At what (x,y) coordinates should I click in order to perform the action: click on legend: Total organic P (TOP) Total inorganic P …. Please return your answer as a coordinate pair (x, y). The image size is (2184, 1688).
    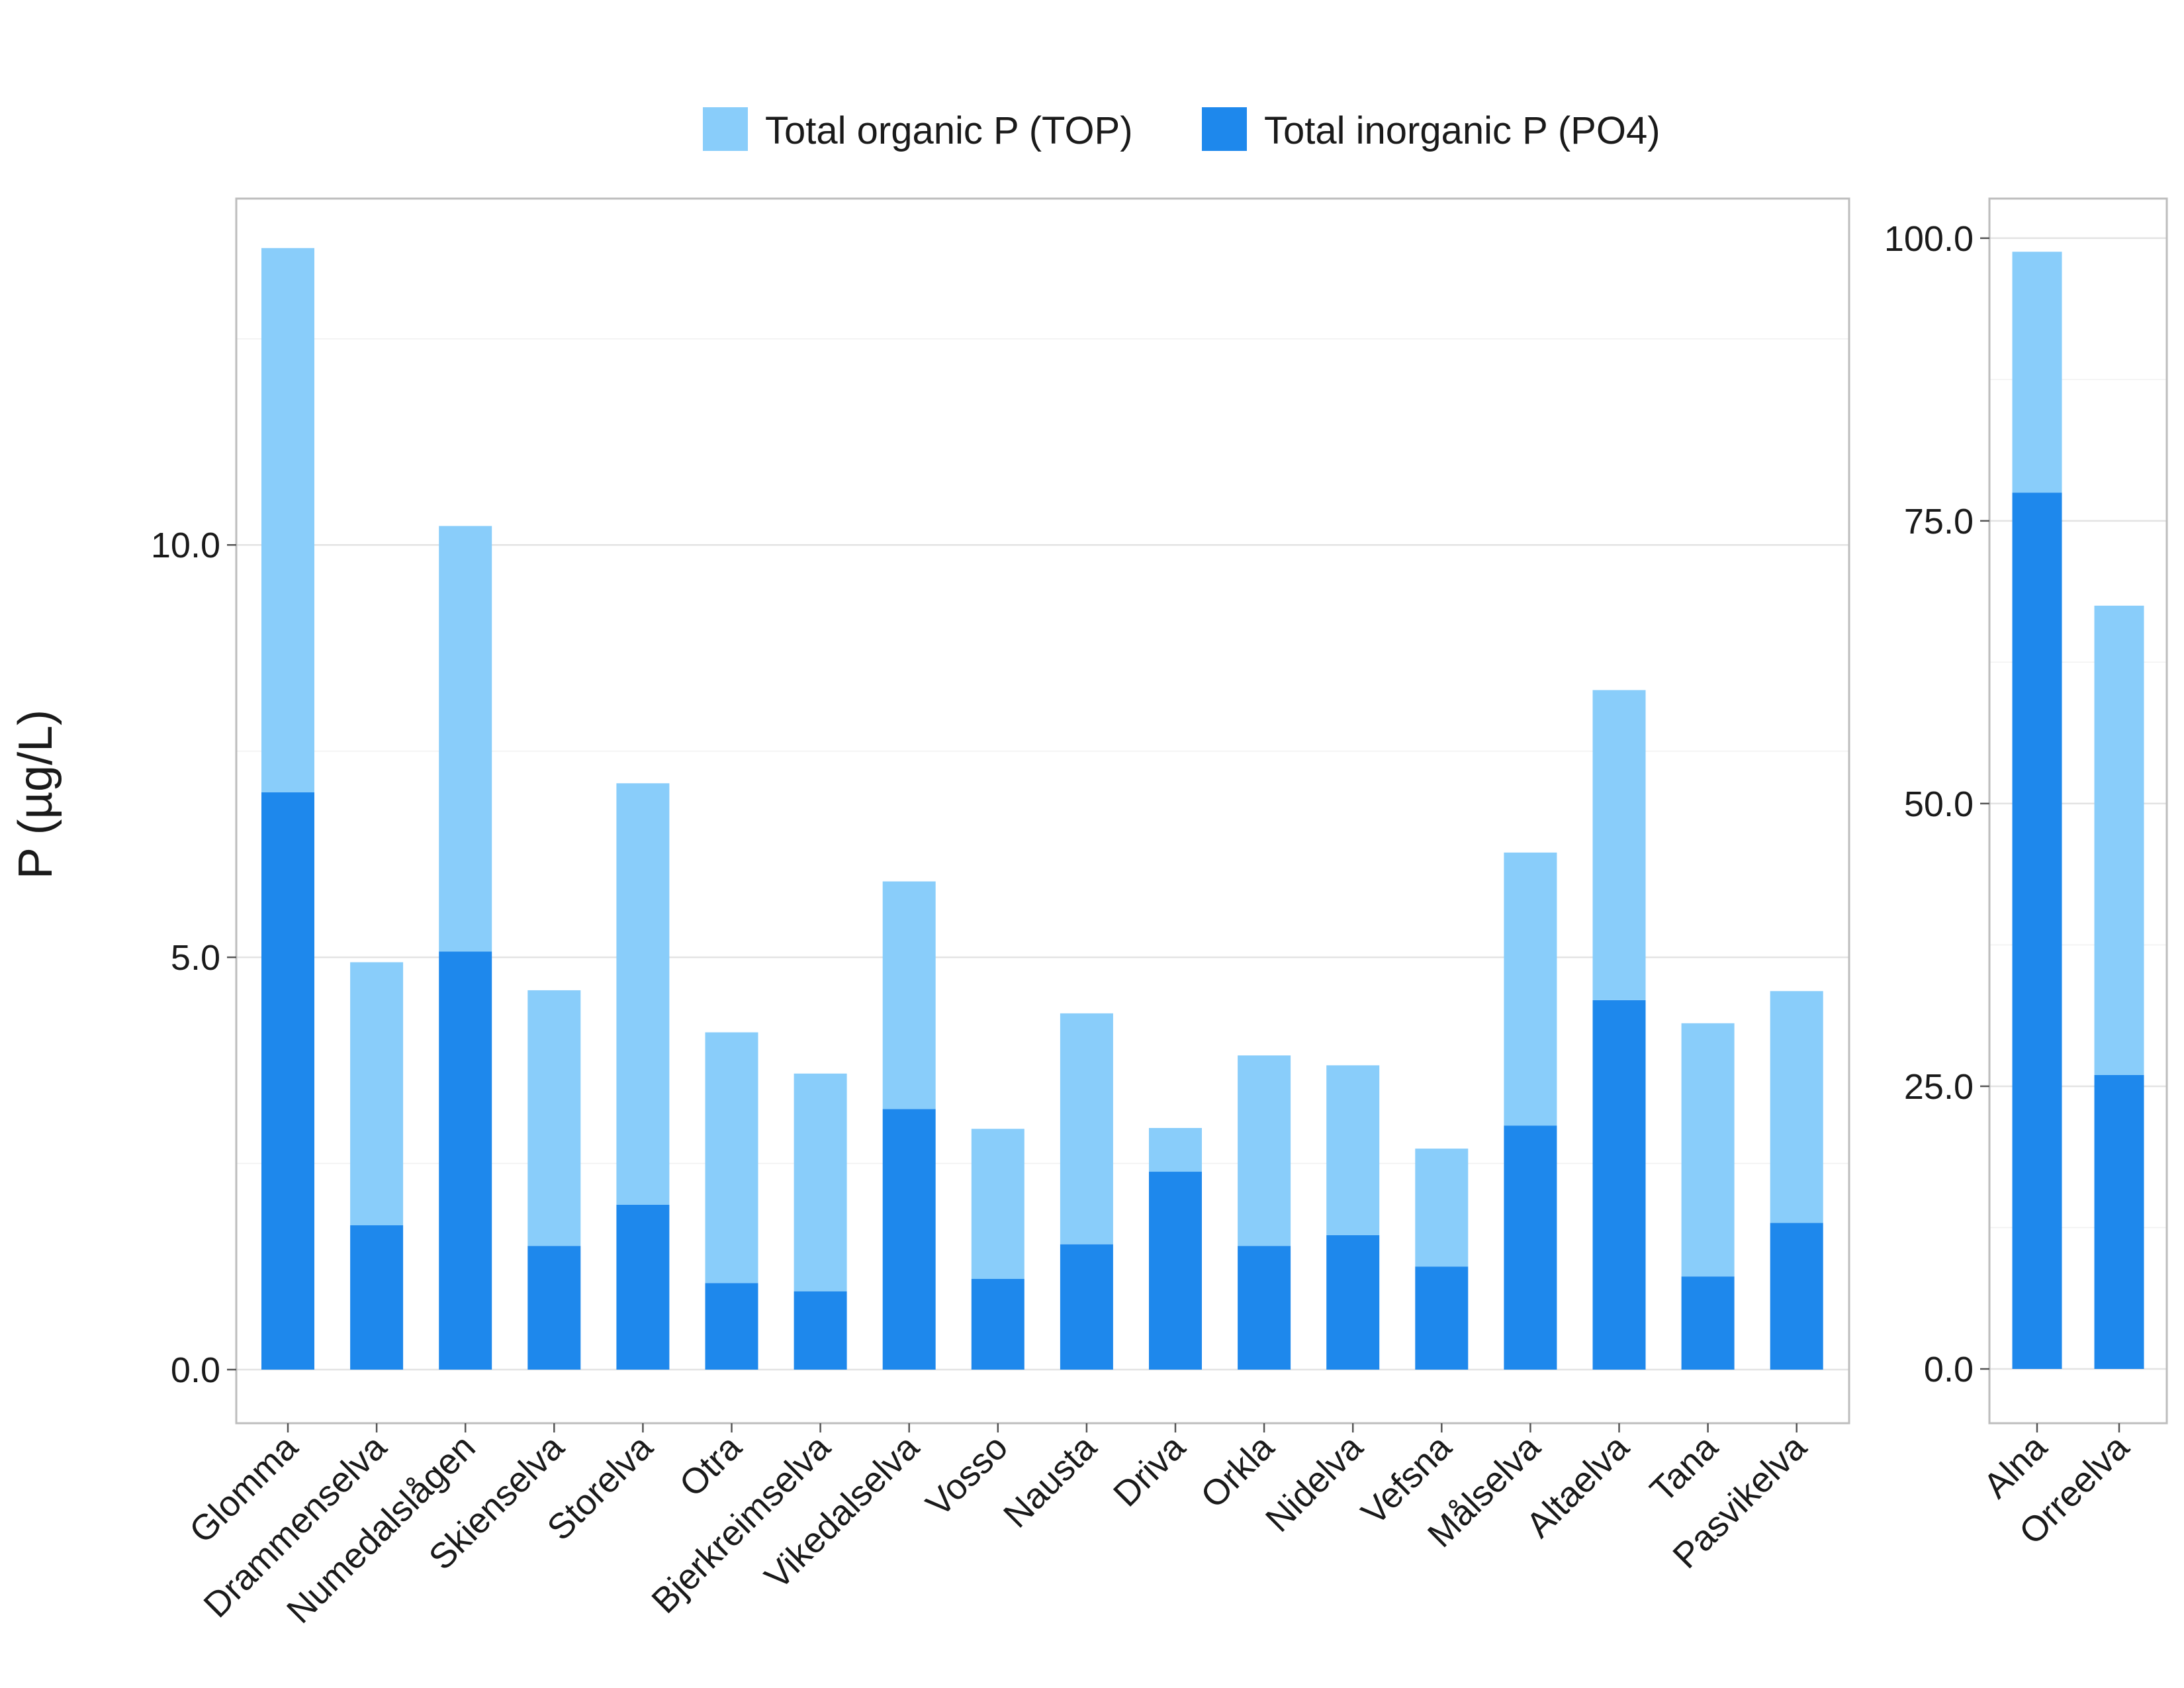
    Looking at the image, I should click on (1182, 129).